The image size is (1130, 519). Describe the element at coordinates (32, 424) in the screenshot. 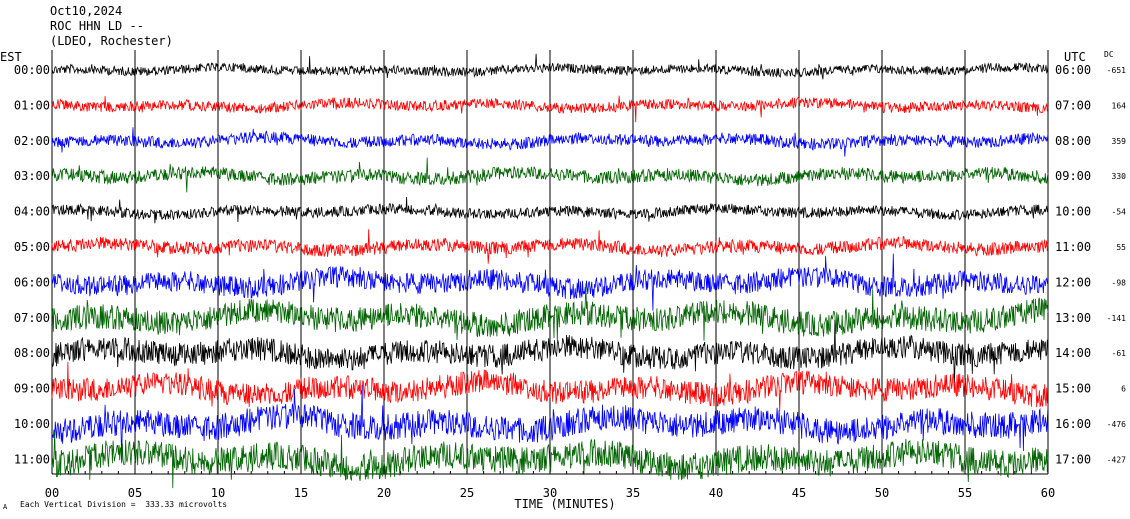

I see `est-row-label: 10:00` at that location.